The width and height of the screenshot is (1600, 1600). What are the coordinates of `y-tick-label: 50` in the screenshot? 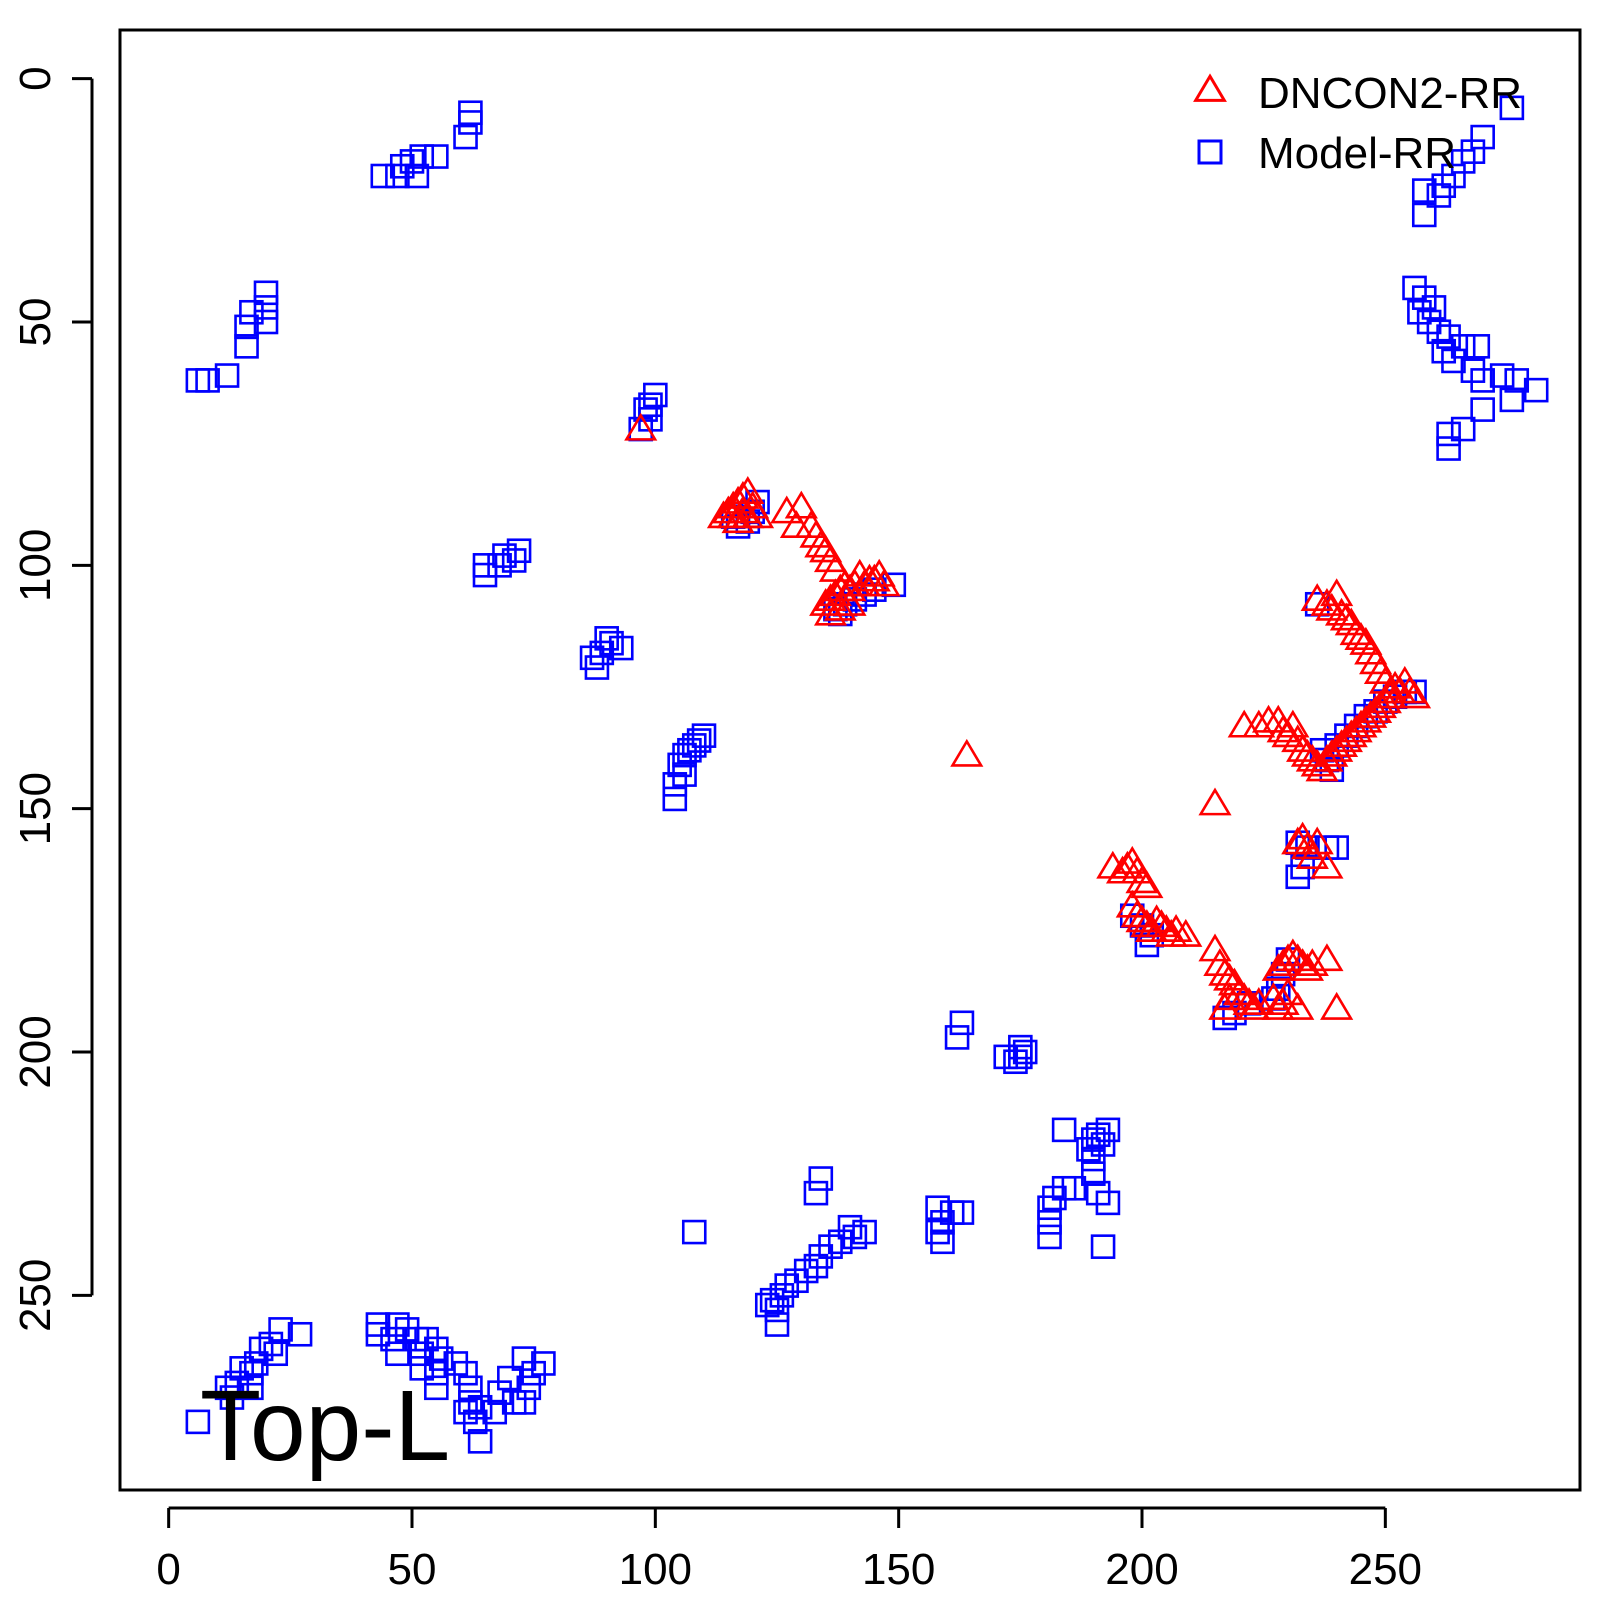 It's located at (35, 322).